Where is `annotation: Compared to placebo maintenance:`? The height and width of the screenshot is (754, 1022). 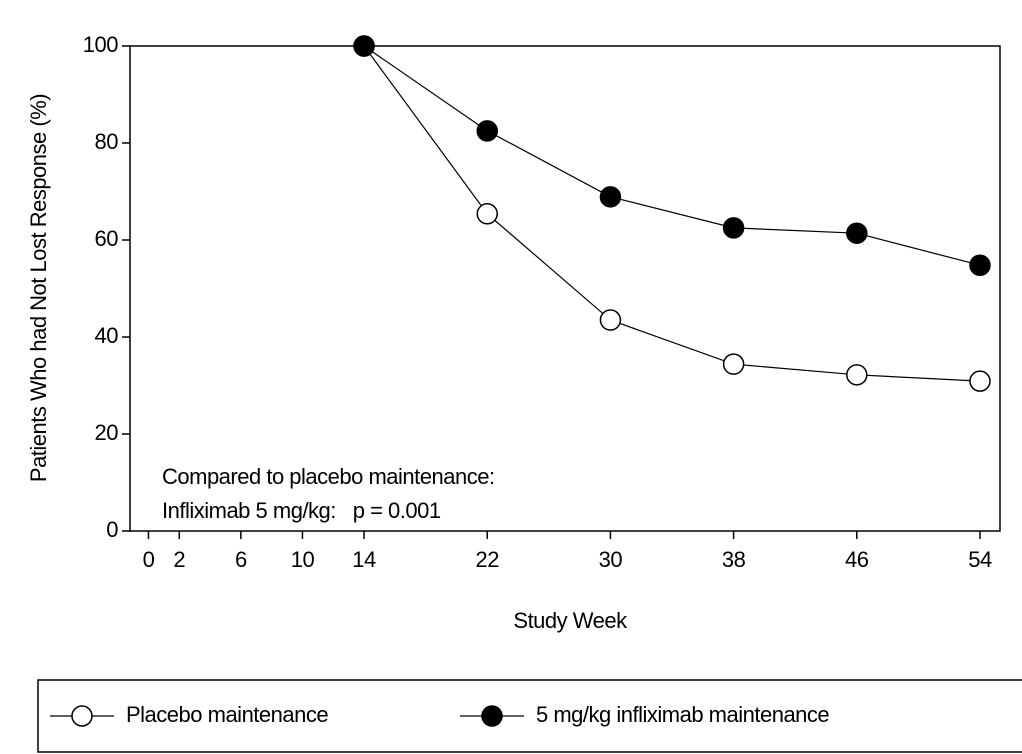
annotation: Compared to placebo maintenance: is located at coordinates (328, 476).